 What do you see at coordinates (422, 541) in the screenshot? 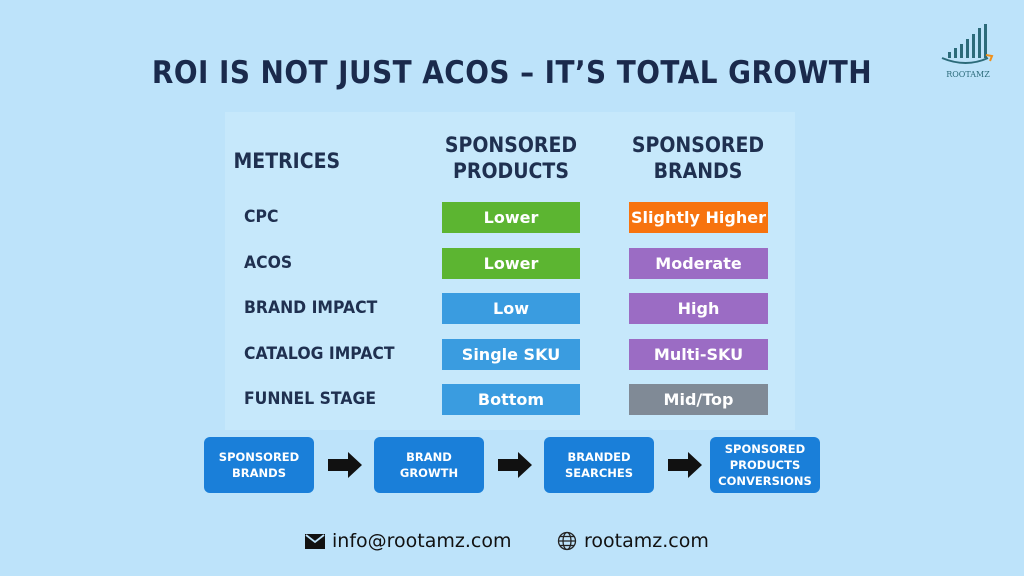
I see `email-text: info@rootamz.com` at bounding box center [422, 541].